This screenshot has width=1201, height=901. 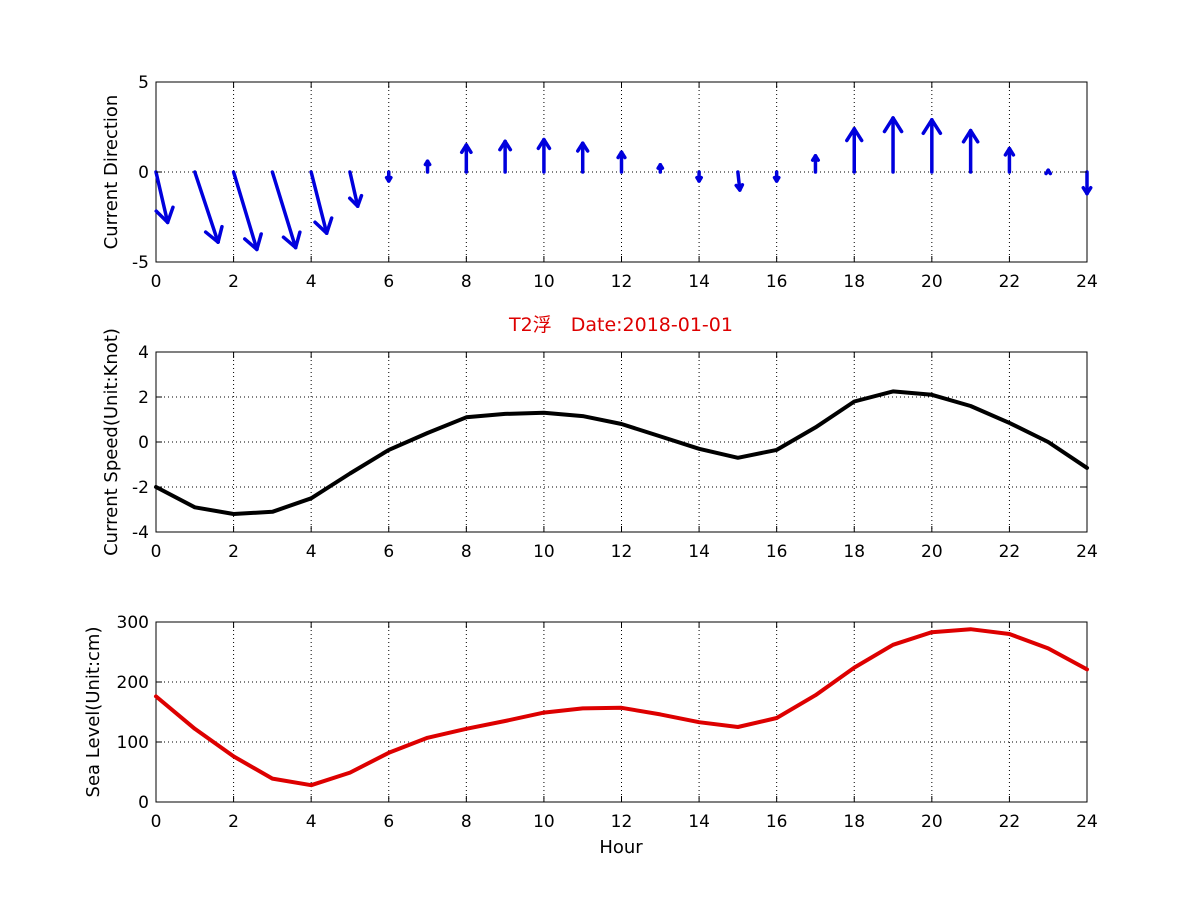 What do you see at coordinates (156, 552) in the screenshot?
I see `current-speed-xtick-label: 0` at bounding box center [156, 552].